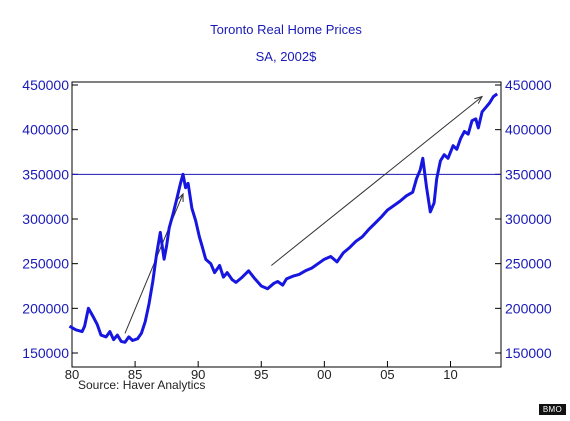  I want to click on x-tick-label: 05, so click(387, 374).